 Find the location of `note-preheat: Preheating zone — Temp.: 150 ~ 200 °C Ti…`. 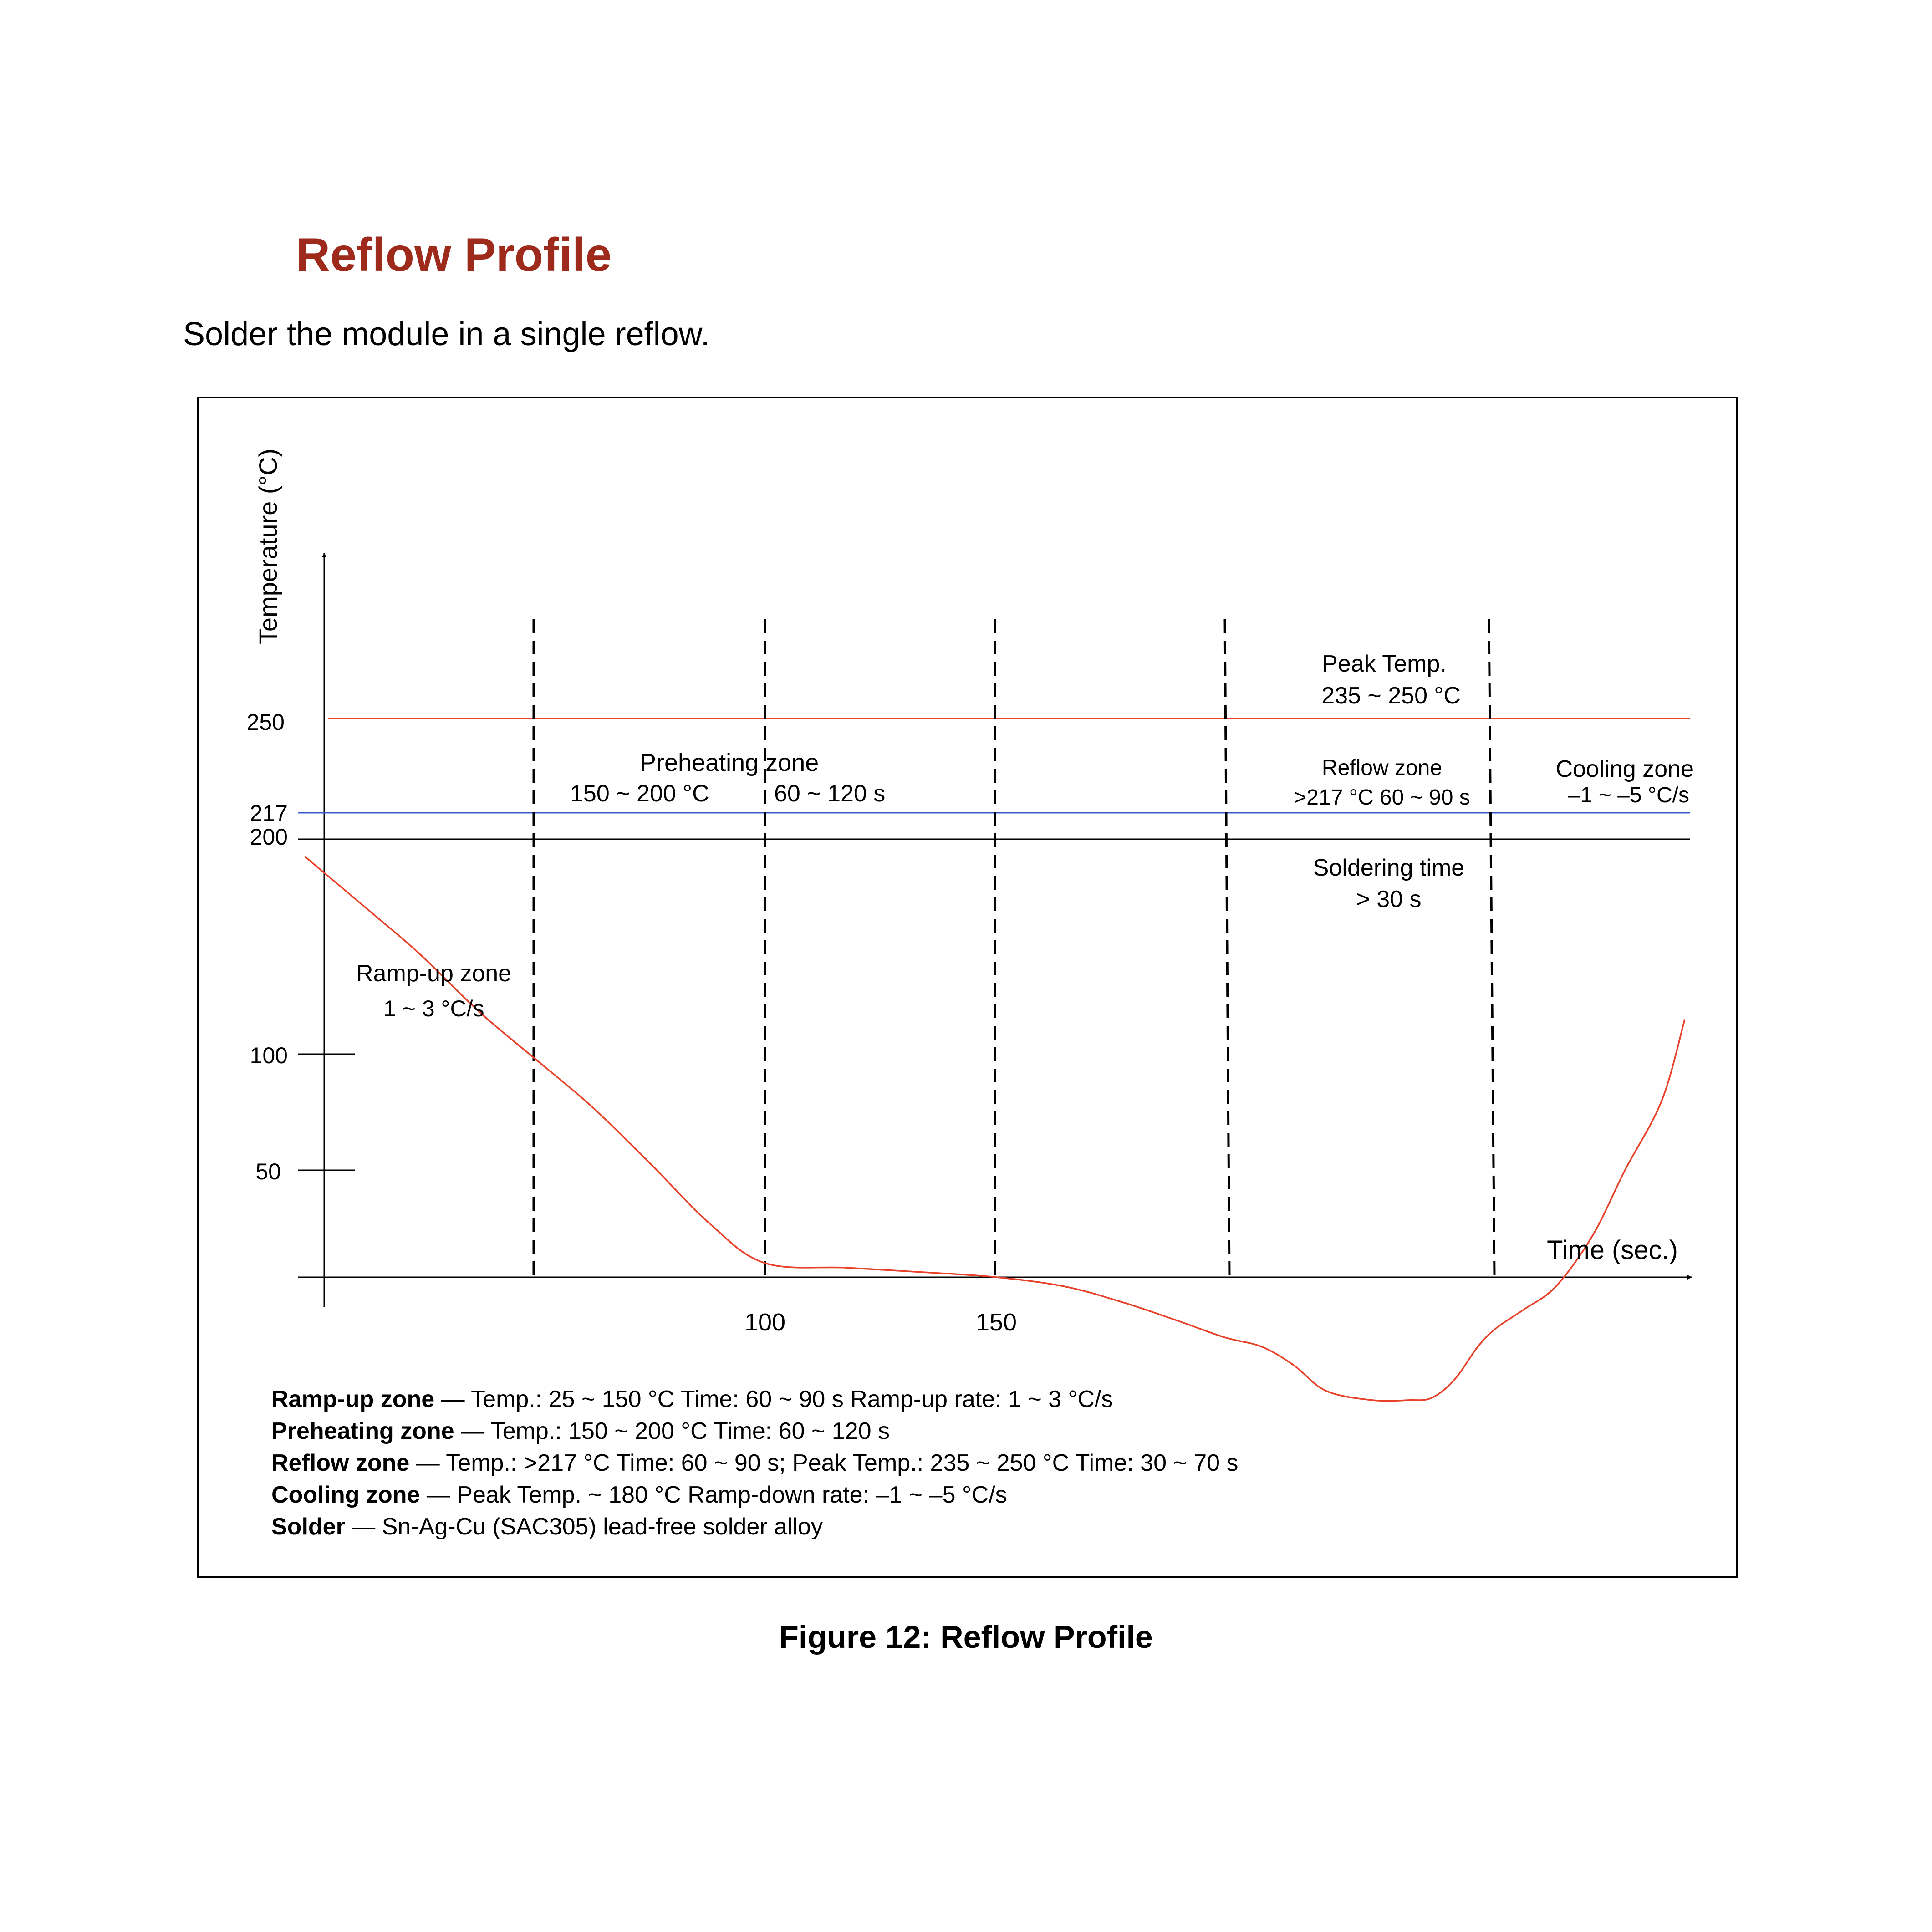

note-preheat: Preheating zone — Temp.: 150 ~ 200 °C Ti… is located at coordinates (580, 1431).